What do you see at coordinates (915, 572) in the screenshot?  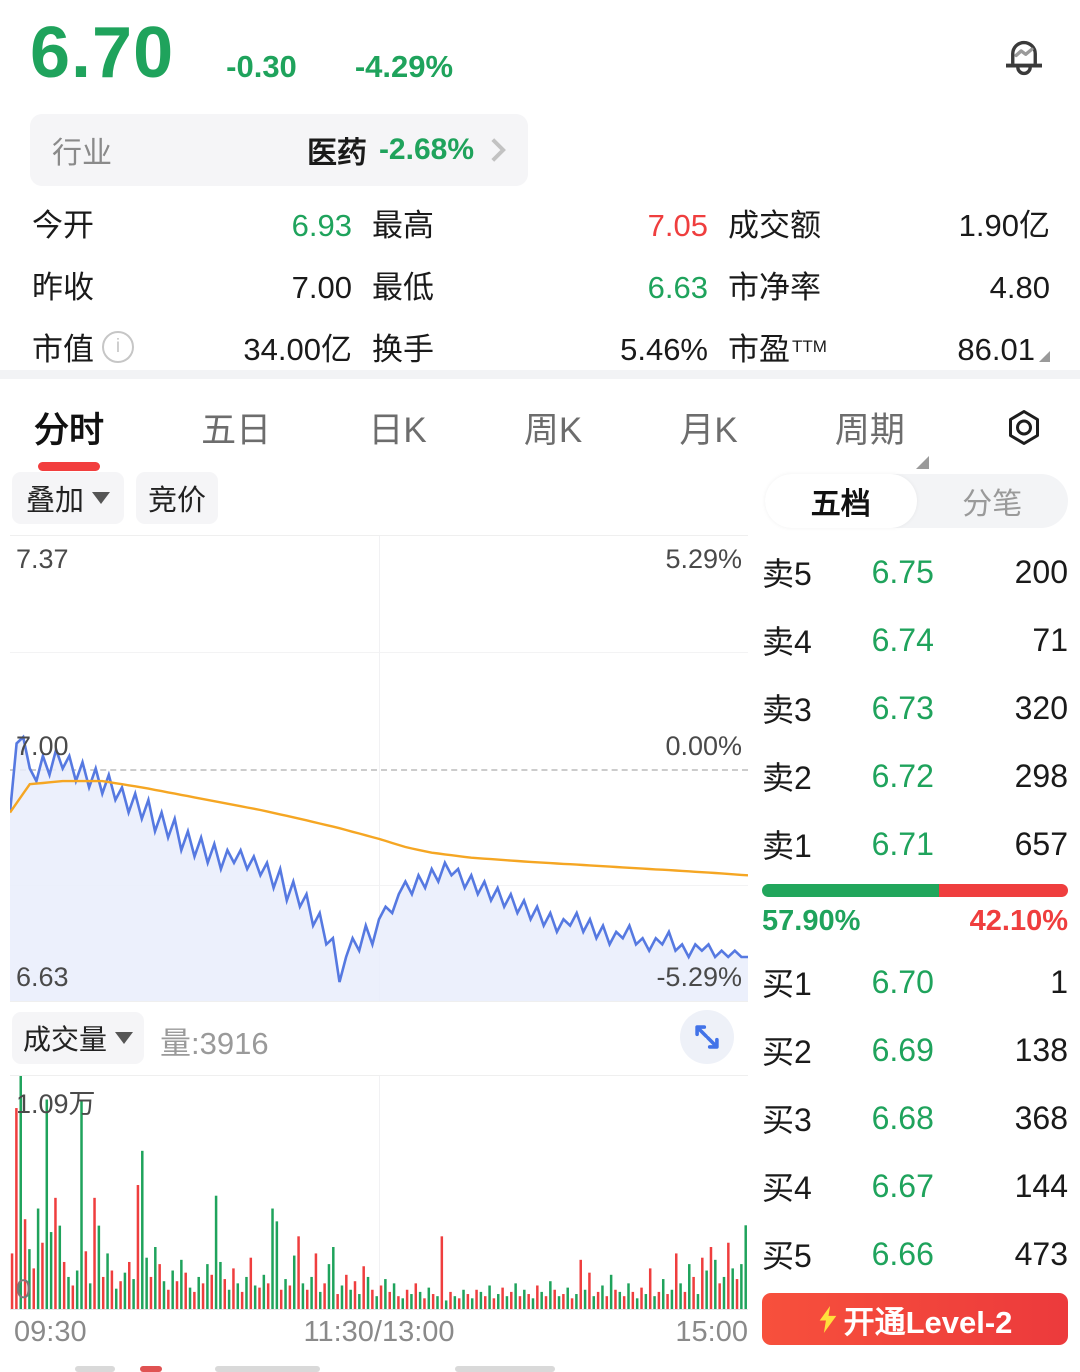 I see `sell-order-row: 卖5 6.75 200` at bounding box center [915, 572].